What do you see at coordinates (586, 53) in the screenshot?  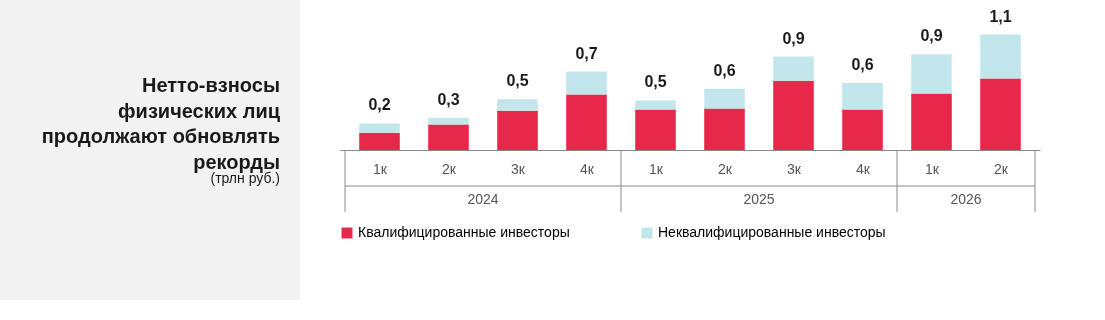 I see `total-label: 0,7` at bounding box center [586, 53].